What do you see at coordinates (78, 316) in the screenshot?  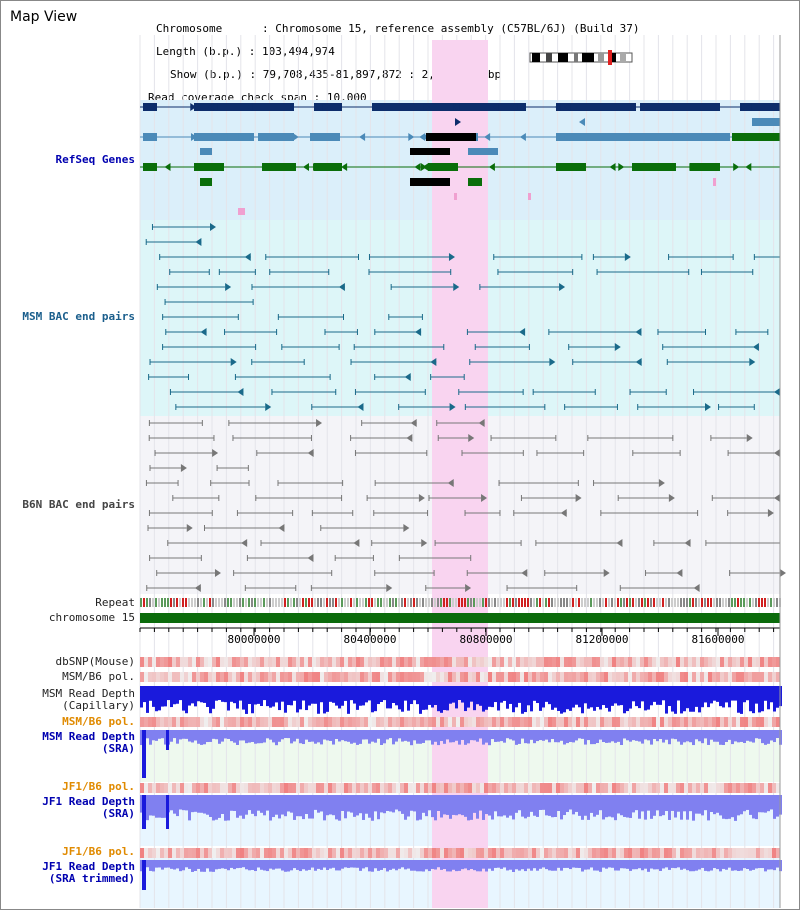 I see `track-label-msm-bac: MSM BAC end pairs` at bounding box center [78, 316].